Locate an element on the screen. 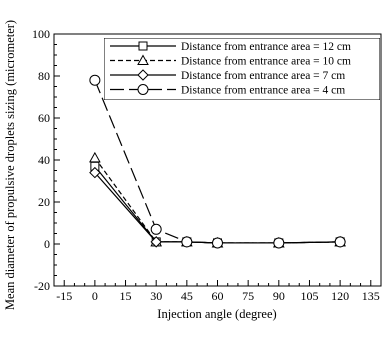 The height and width of the screenshot is (350, 382). x-tick-label: 30 is located at coordinates (156, 296).